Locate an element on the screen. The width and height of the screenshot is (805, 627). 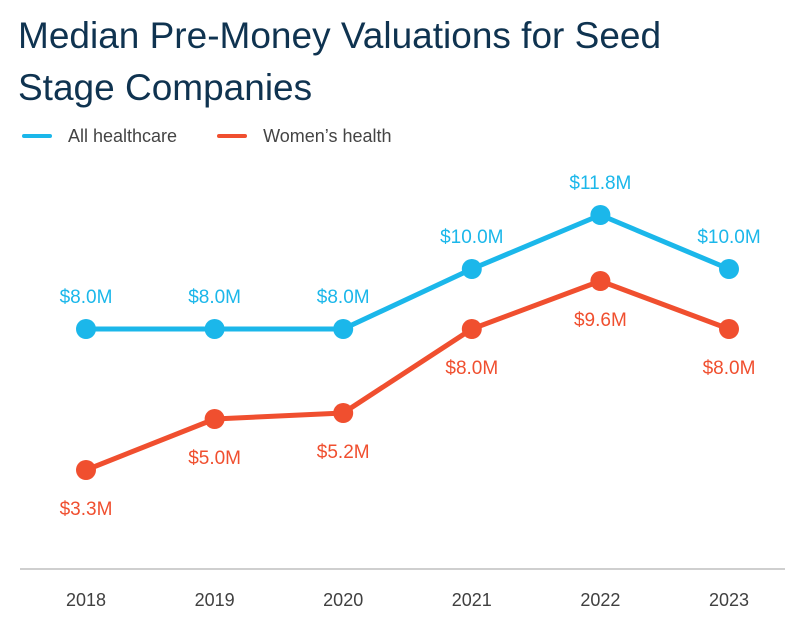
chart-title-line-1: Median Pre-Money Valuations for Seed is located at coordinates (340, 35).